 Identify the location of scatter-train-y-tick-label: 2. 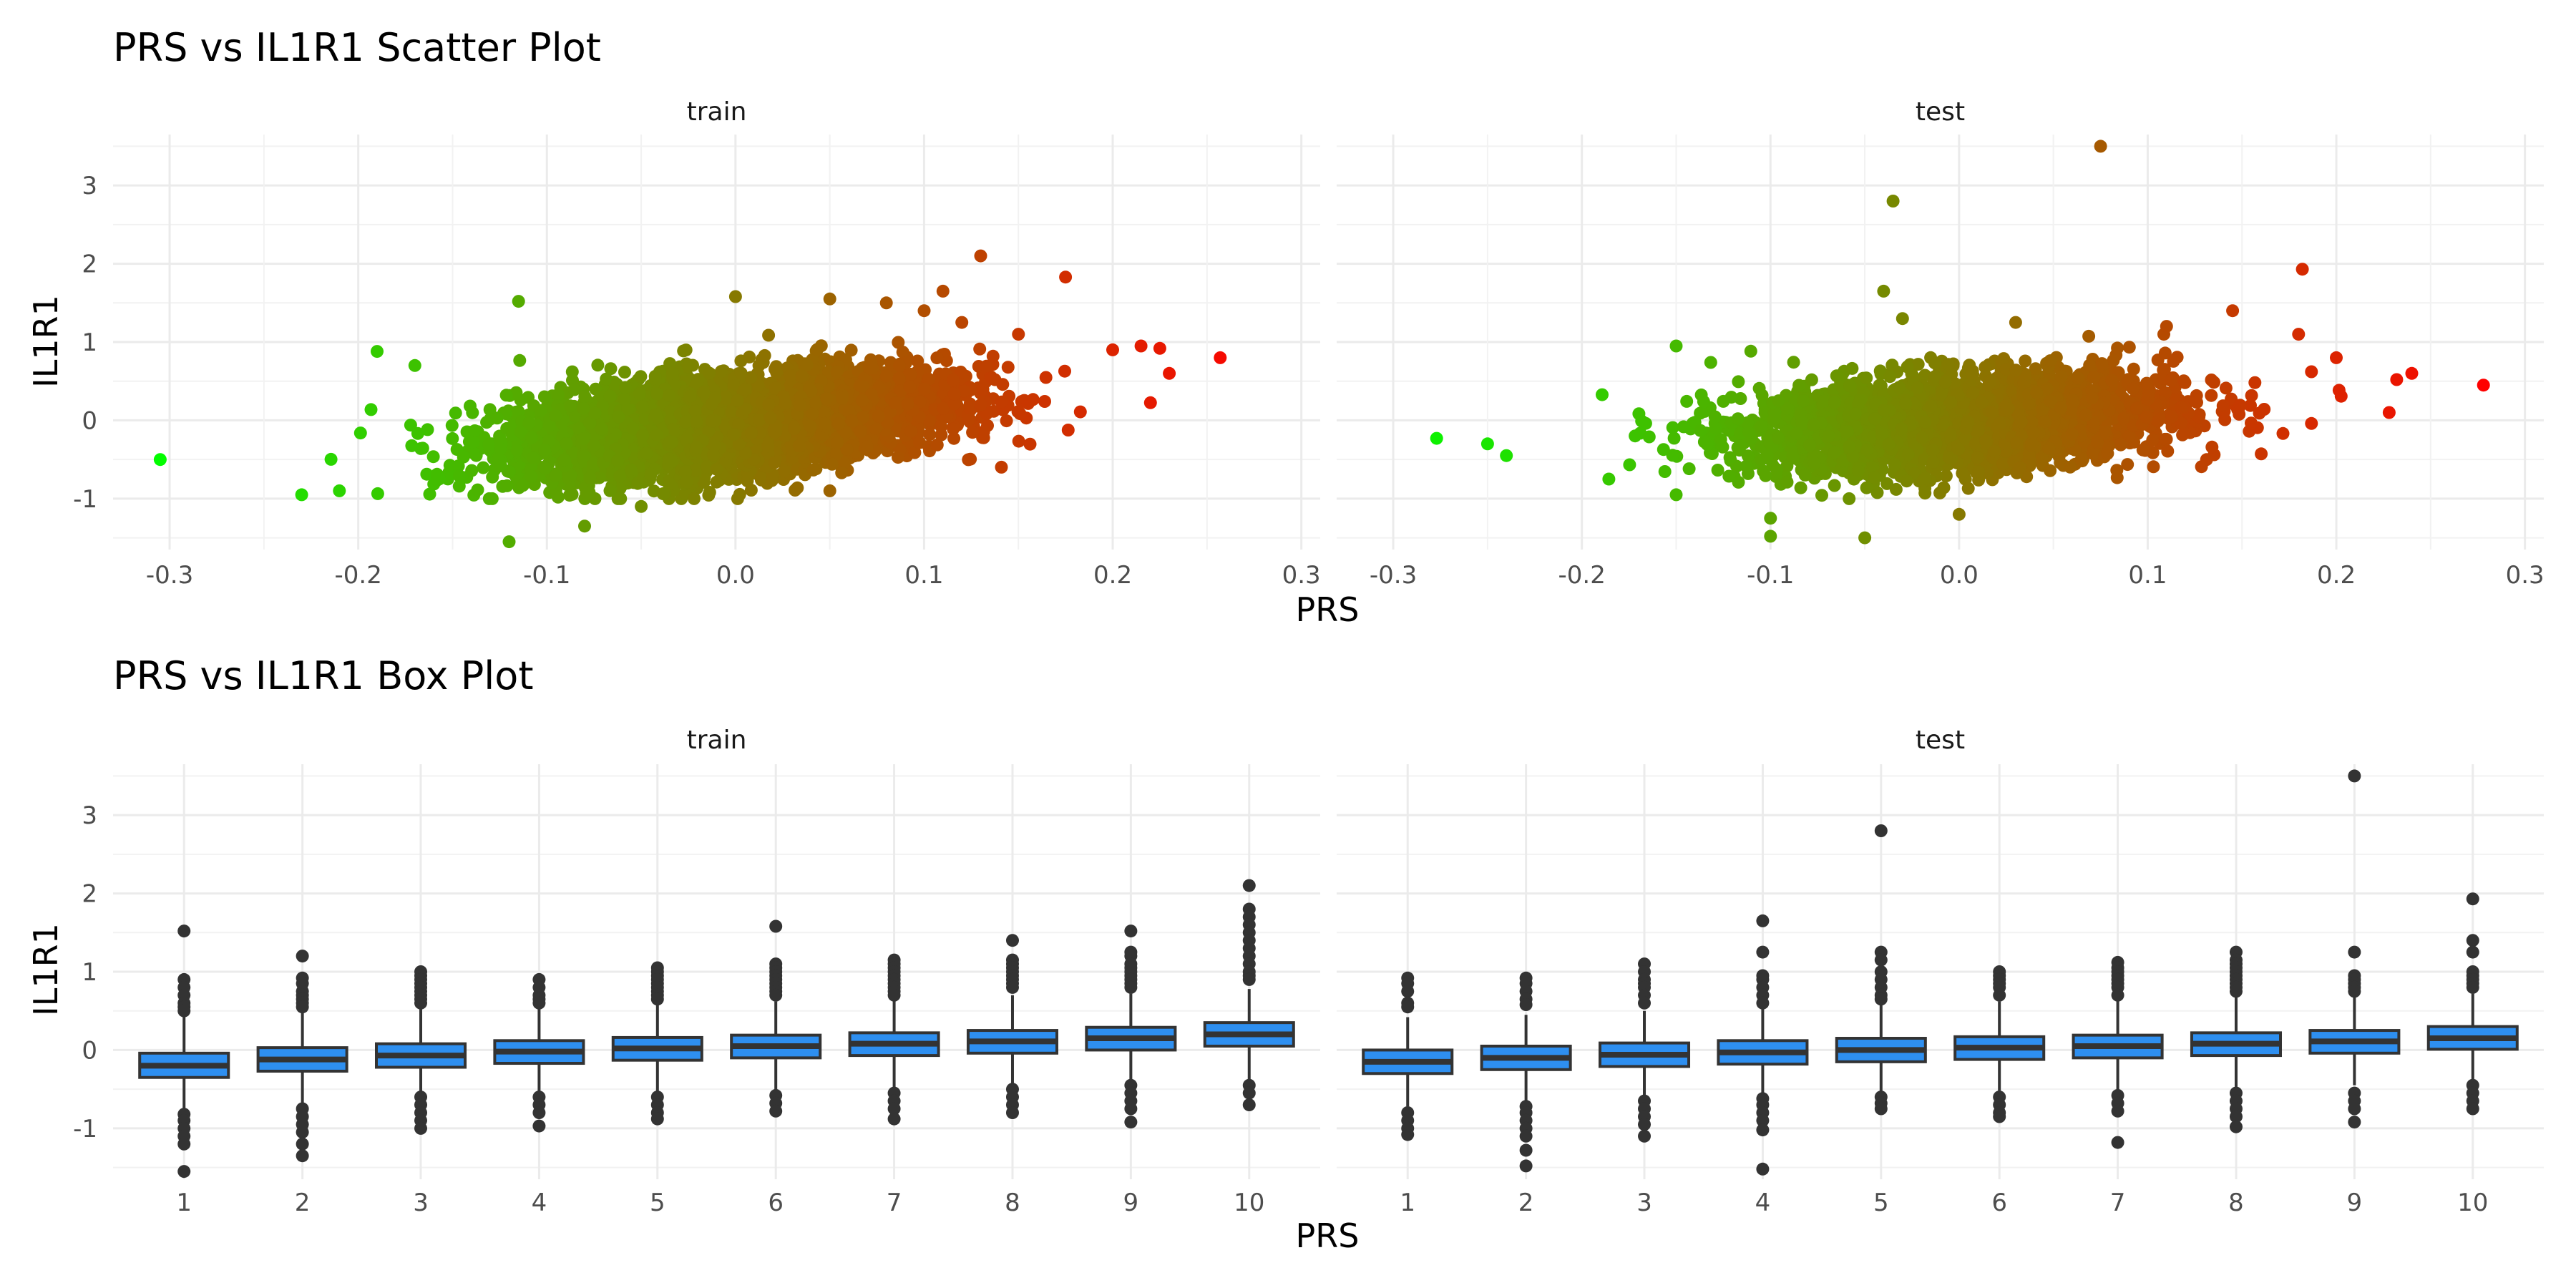
(89, 264).